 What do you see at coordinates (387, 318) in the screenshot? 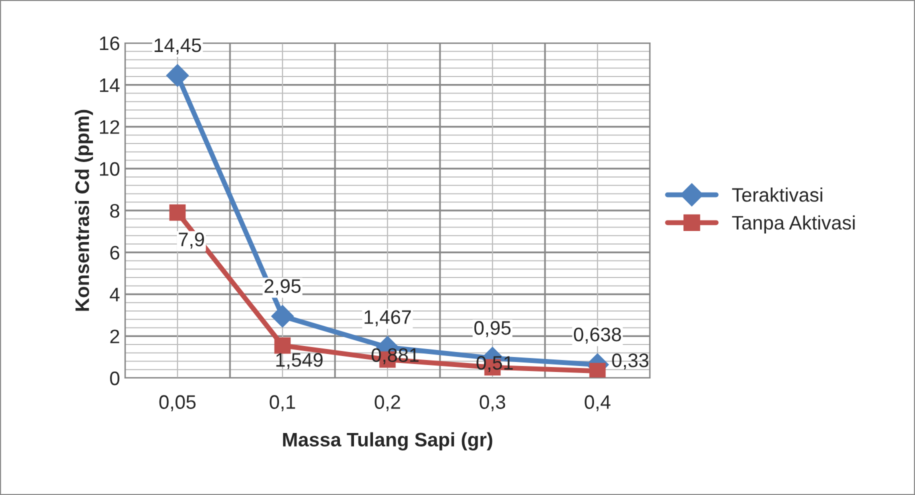
I see `data-label: 1,467` at bounding box center [387, 318].